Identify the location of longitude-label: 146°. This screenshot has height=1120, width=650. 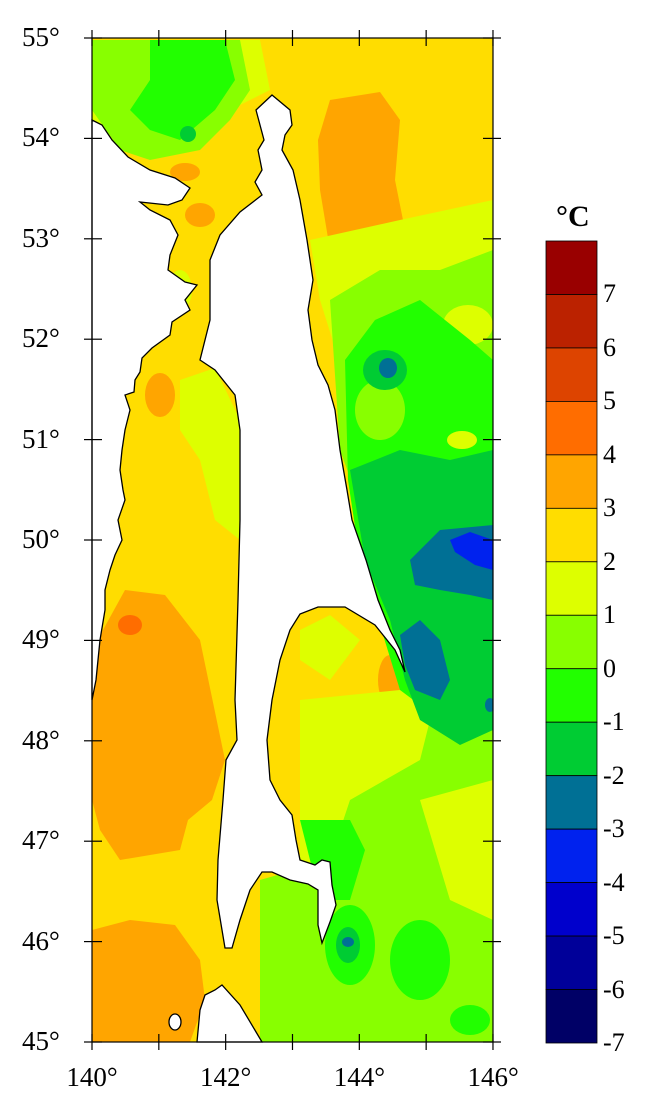
(493, 1077).